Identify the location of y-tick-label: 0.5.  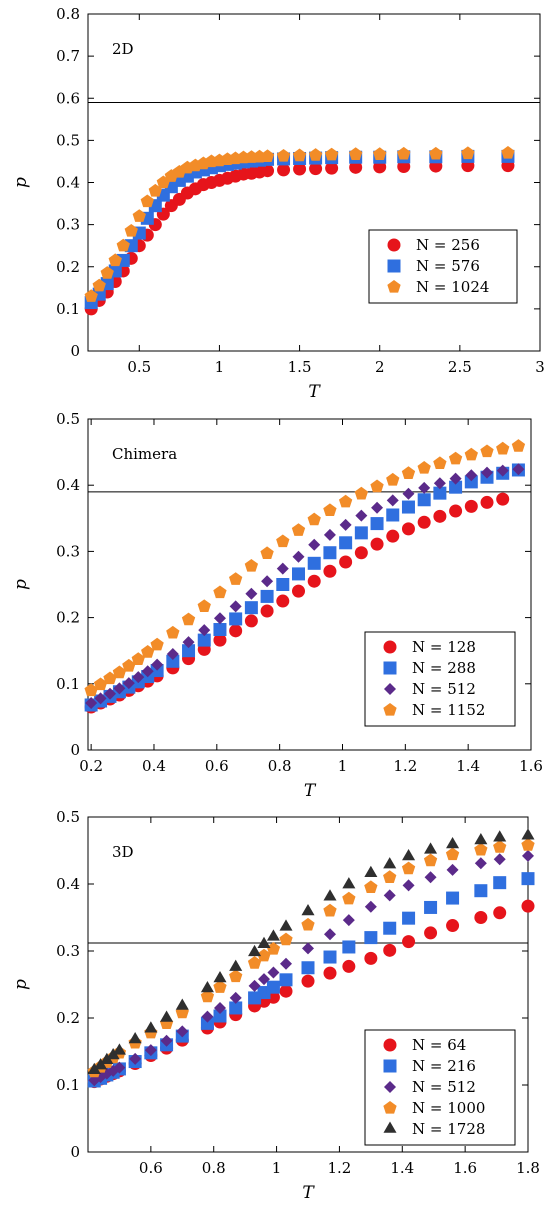
(68, 140).